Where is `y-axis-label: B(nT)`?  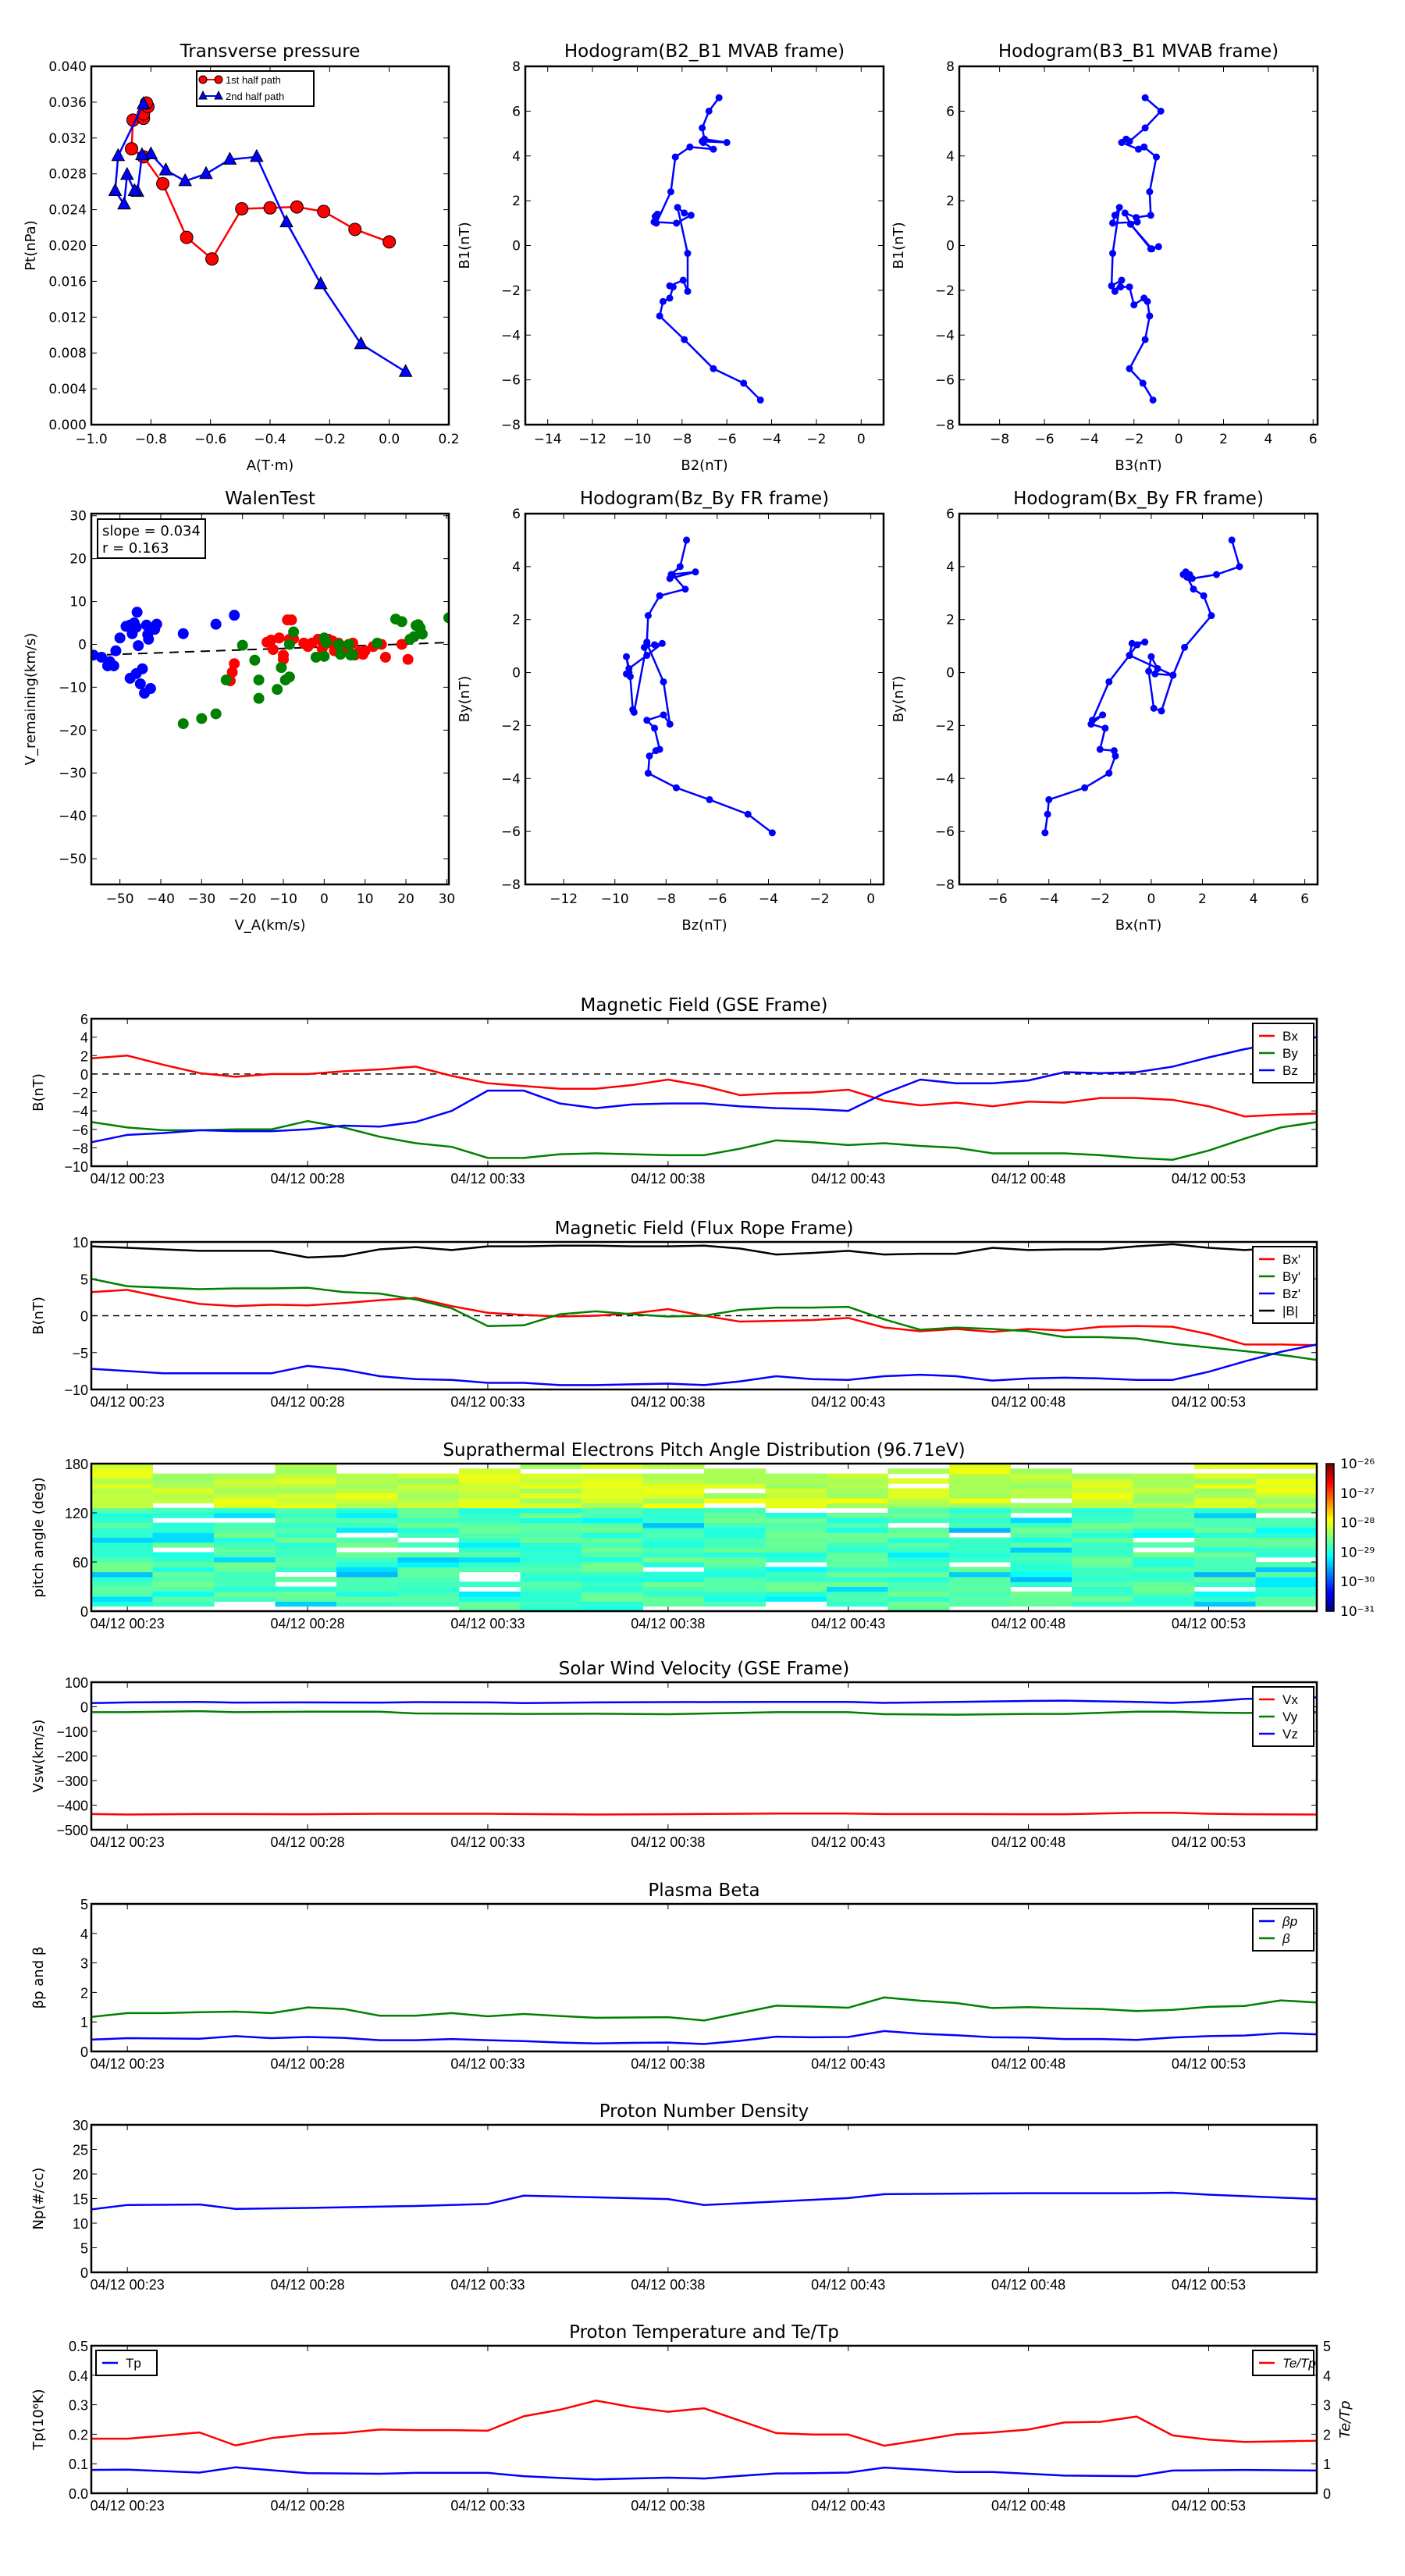 y-axis-label: B(nT) is located at coordinates (38, 1092).